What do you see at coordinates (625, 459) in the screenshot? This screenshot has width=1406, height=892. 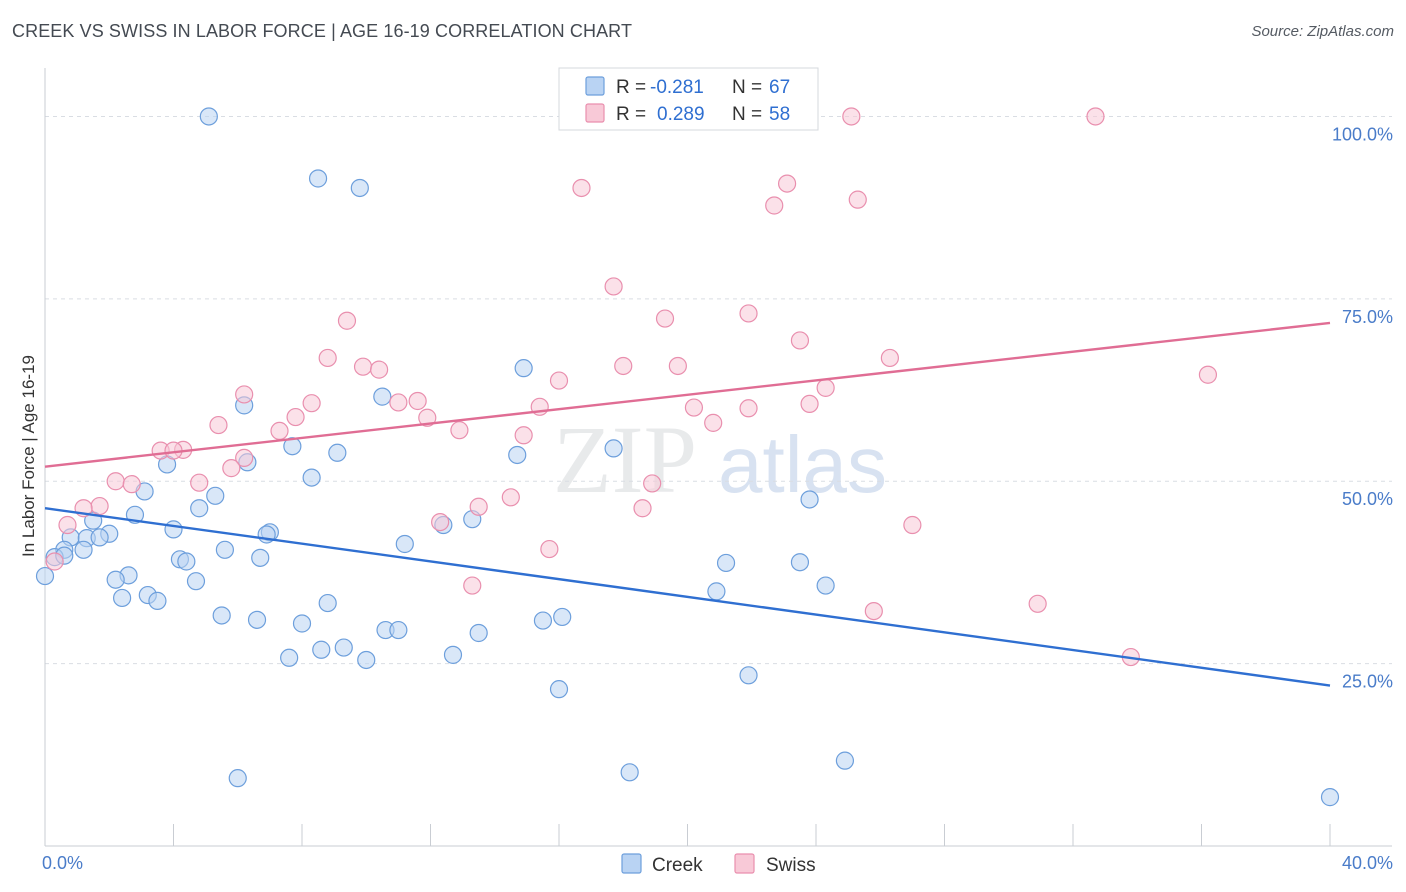 I see `watermark-zip: ZIP` at bounding box center [625, 459].